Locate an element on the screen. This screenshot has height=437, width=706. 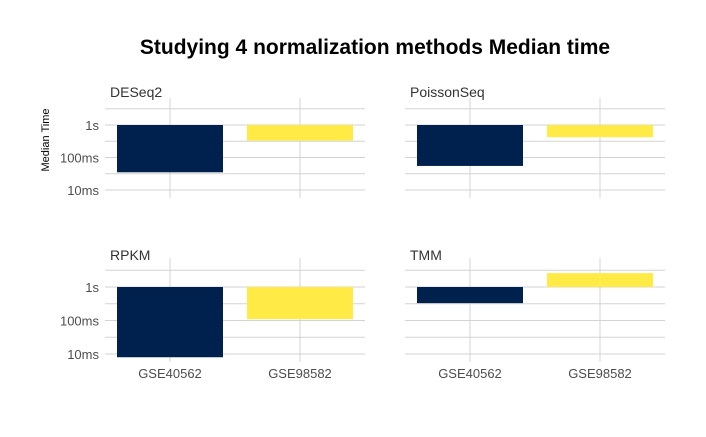
facet-label-poissonseq: PoissonSeq is located at coordinates (447, 92).